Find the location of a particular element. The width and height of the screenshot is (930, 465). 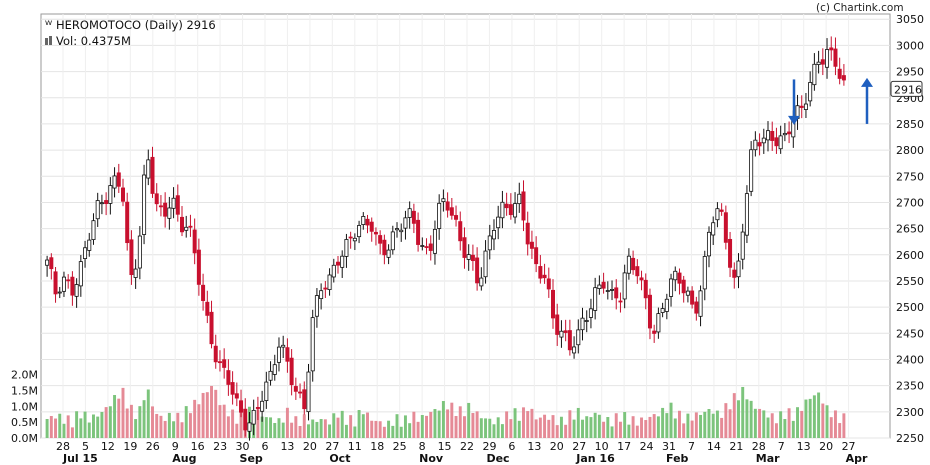

x-day-label: 5 is located at coordinates (85, 446).